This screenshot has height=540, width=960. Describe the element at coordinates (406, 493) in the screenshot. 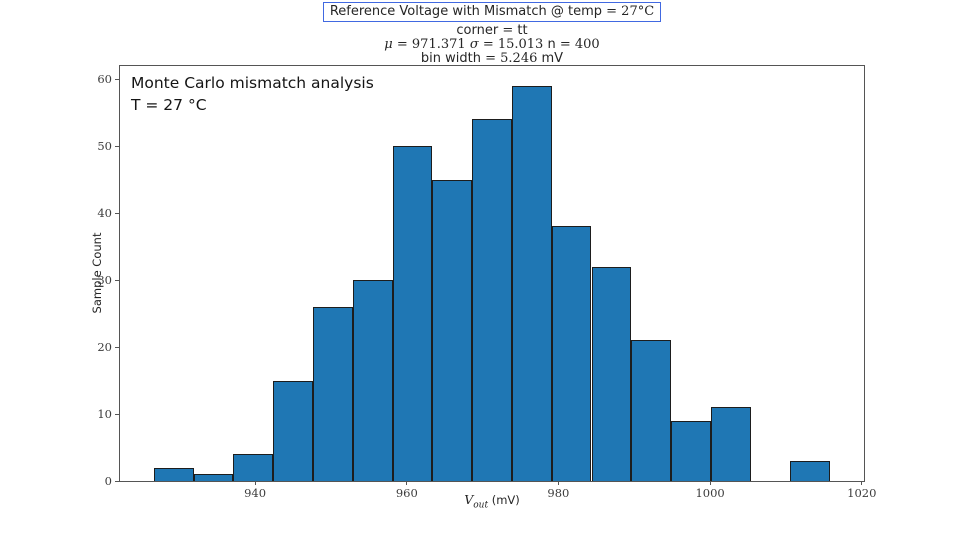

I see `x-tick-label: 960` at that location.